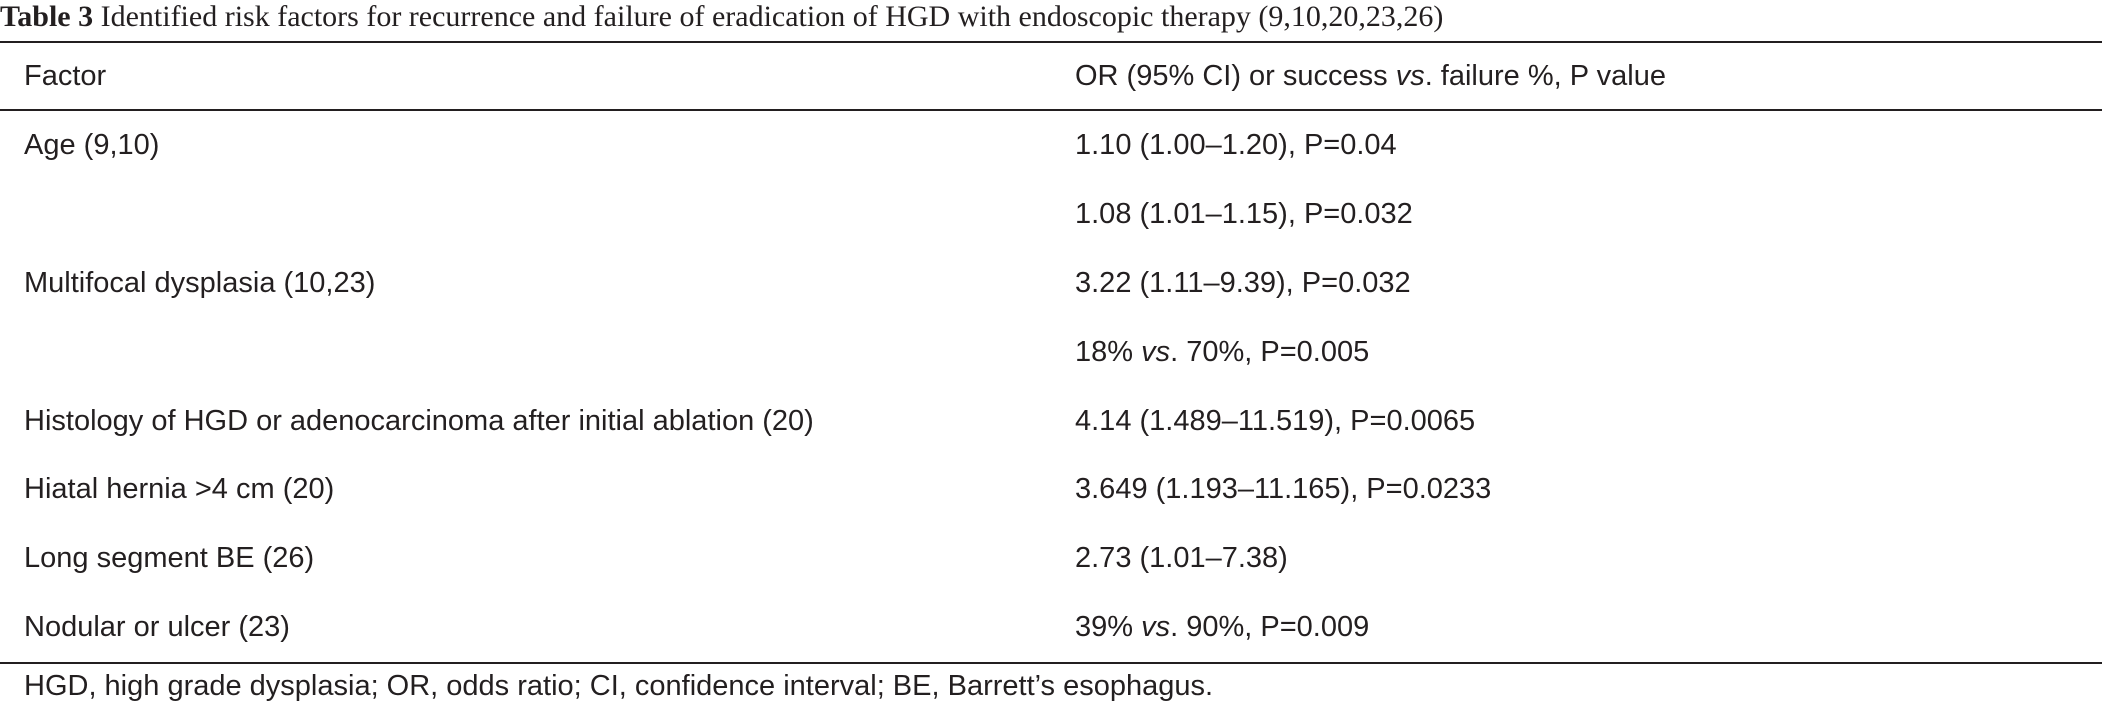  What do you see at coordinates (1181, 558) in the screenshot?
I see `value-cell: 2.73 (1.01–7.38)` at bounding box center [1181, 558].